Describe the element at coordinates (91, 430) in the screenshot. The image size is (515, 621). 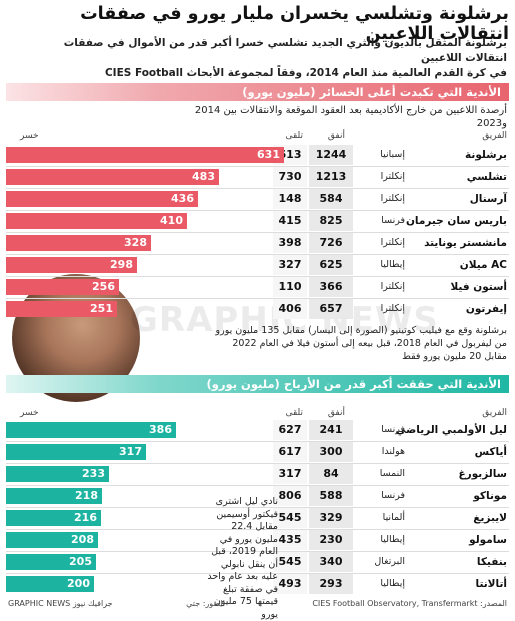
I see `balance-bar: 386` at that location.